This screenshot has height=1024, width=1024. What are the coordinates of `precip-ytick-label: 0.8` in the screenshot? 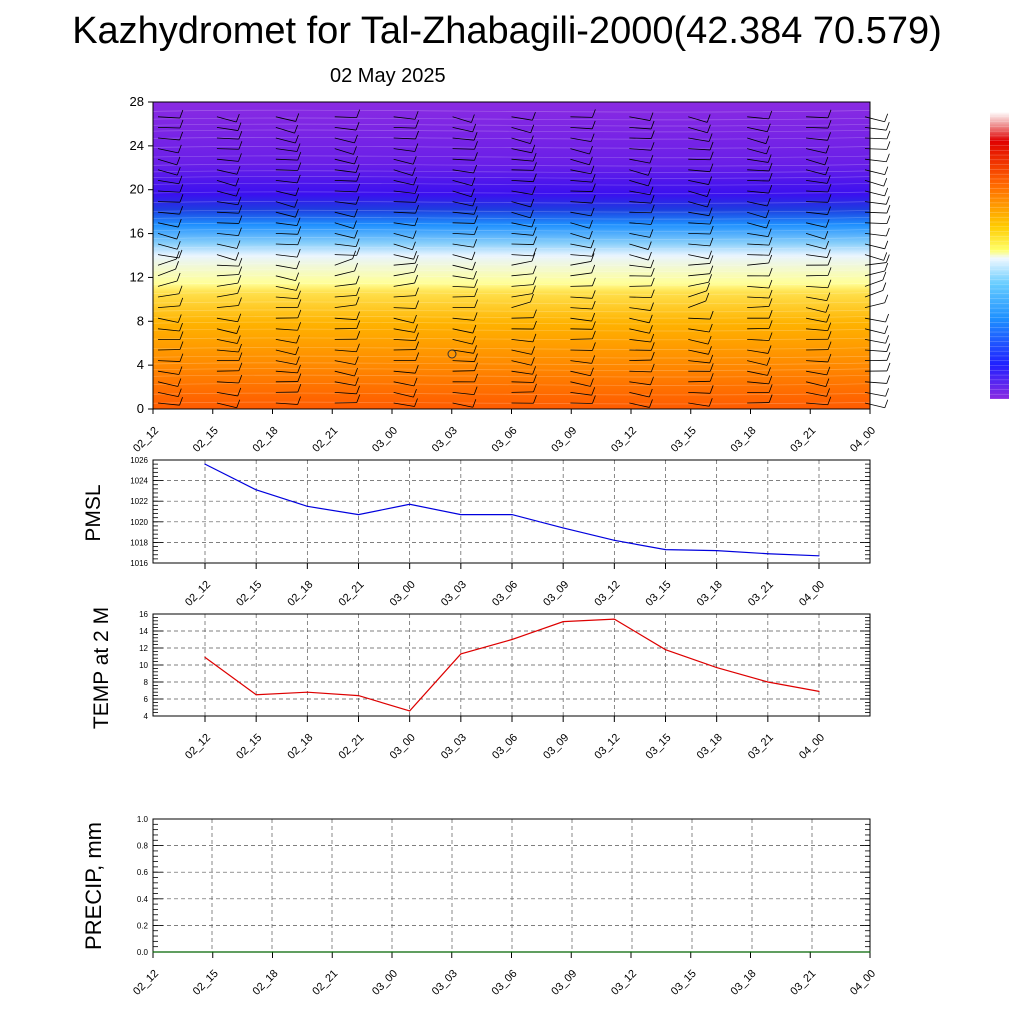 It's located at (143, 846).